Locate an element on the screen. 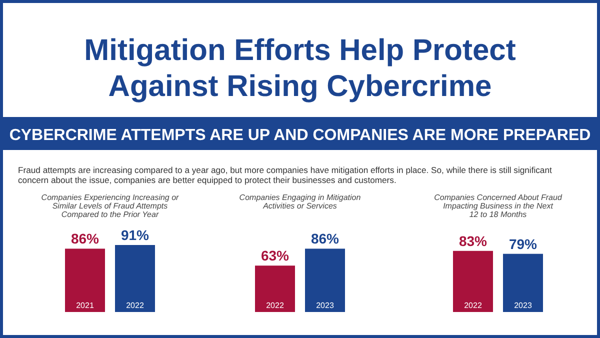 The image size is (600, 338). data-label: 79% is located at coordinates (523, 244).